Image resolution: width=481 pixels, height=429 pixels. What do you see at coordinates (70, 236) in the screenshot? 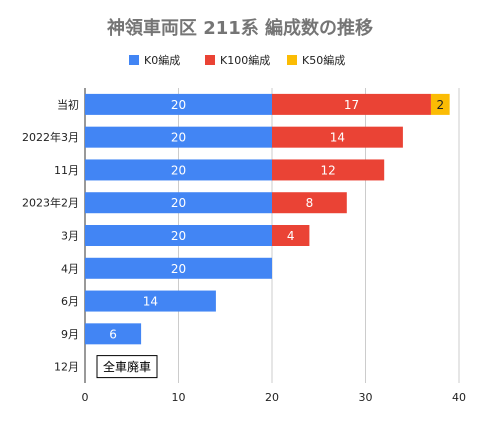
I see `category-label: 3月` at bounding box center [70, 236].